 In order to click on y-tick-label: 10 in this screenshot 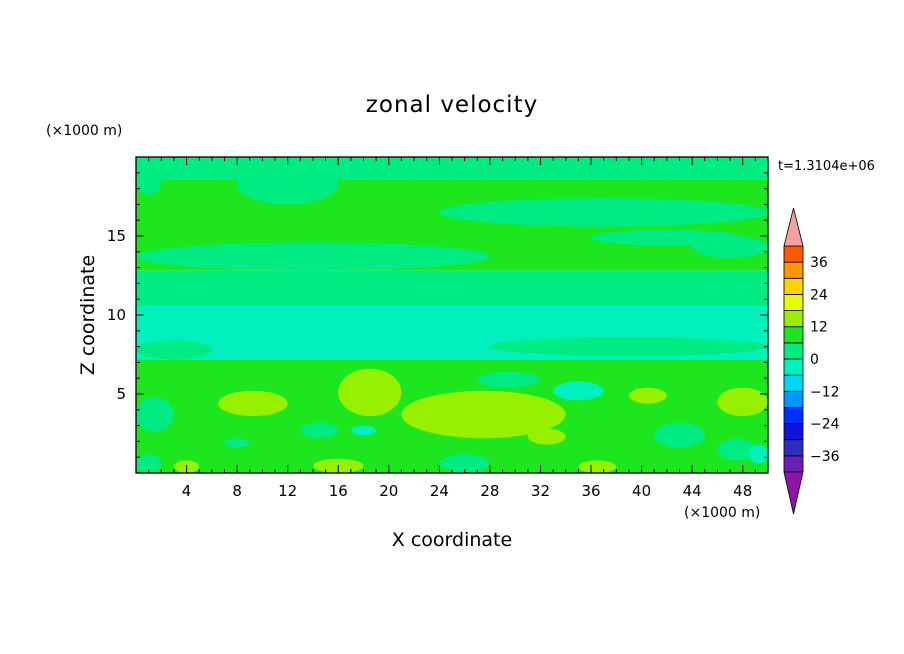, I will do `click(116, 315)`.